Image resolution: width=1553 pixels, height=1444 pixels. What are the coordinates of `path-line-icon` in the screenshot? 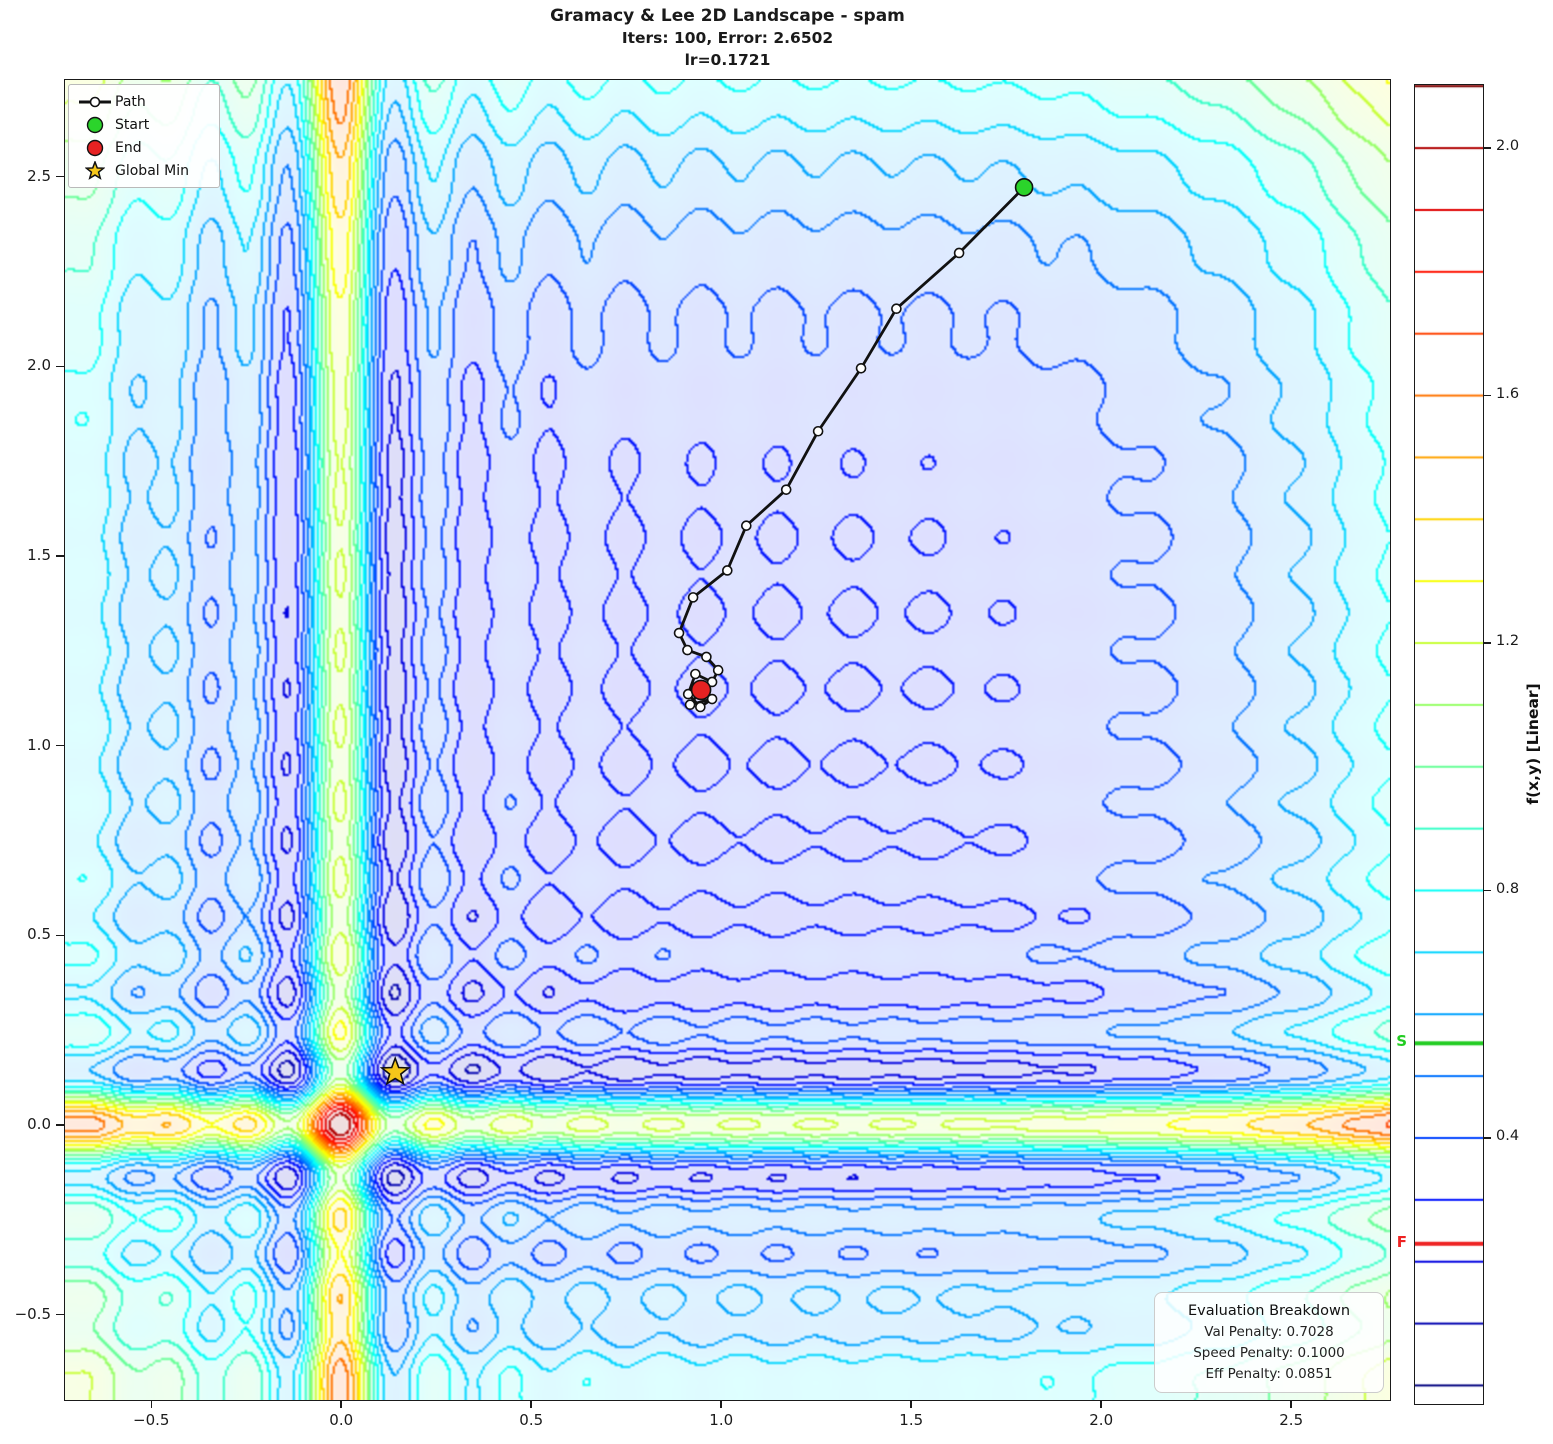 It's located at (95, 102).